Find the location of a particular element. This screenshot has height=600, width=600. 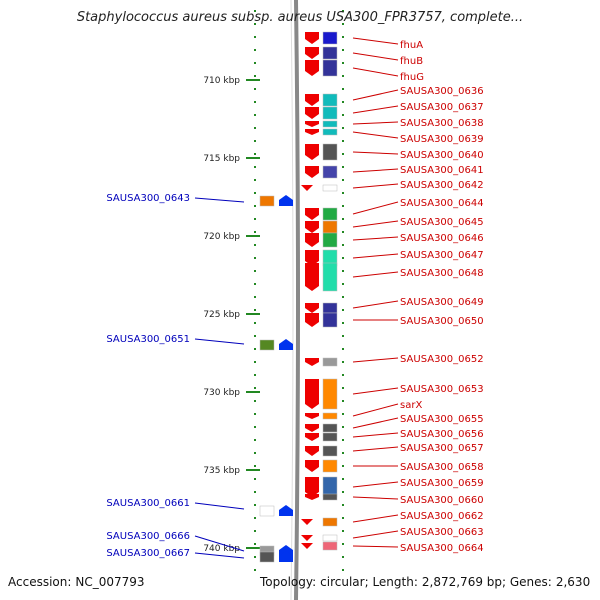

forward-gene-label: SAUSA300_0656 is located at coordinates (442, 434).